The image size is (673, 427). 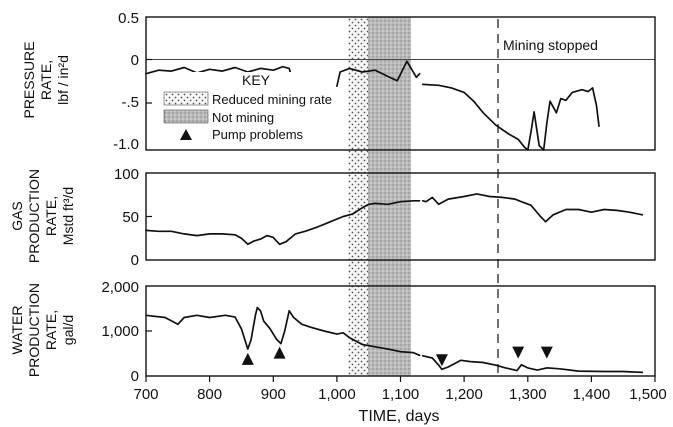 I want to click on pressure-ytick-marks, so click(x=149, y=81).